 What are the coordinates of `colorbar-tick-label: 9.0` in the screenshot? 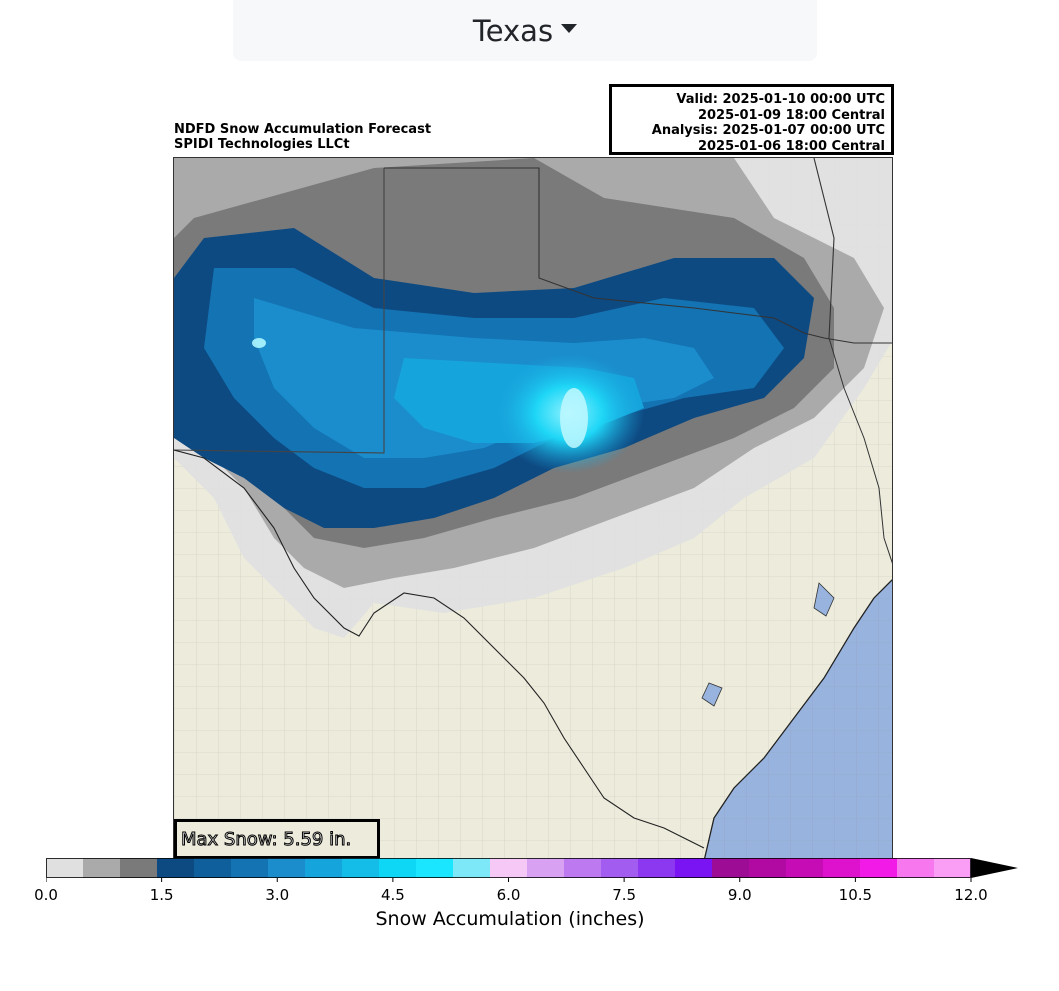 It's located at (739, 895).